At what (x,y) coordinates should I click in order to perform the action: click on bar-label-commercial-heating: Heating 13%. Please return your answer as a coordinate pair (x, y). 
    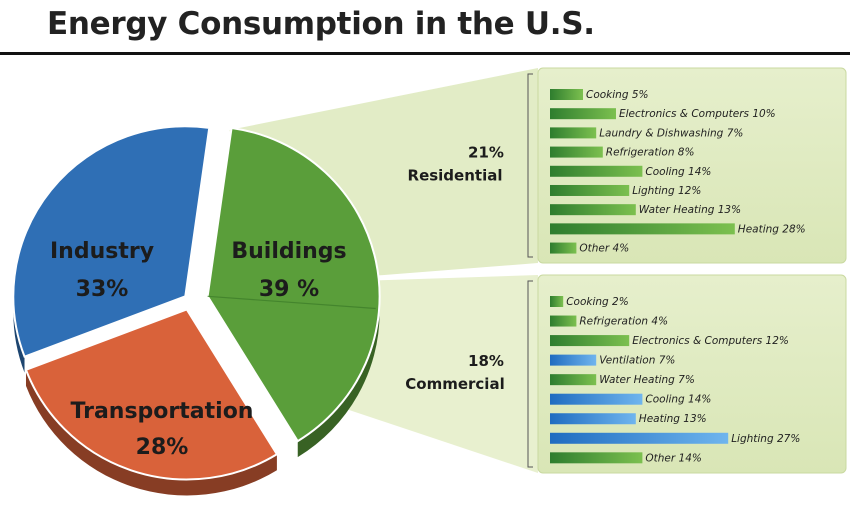
    Looking at the image, I should click on (673, 419).